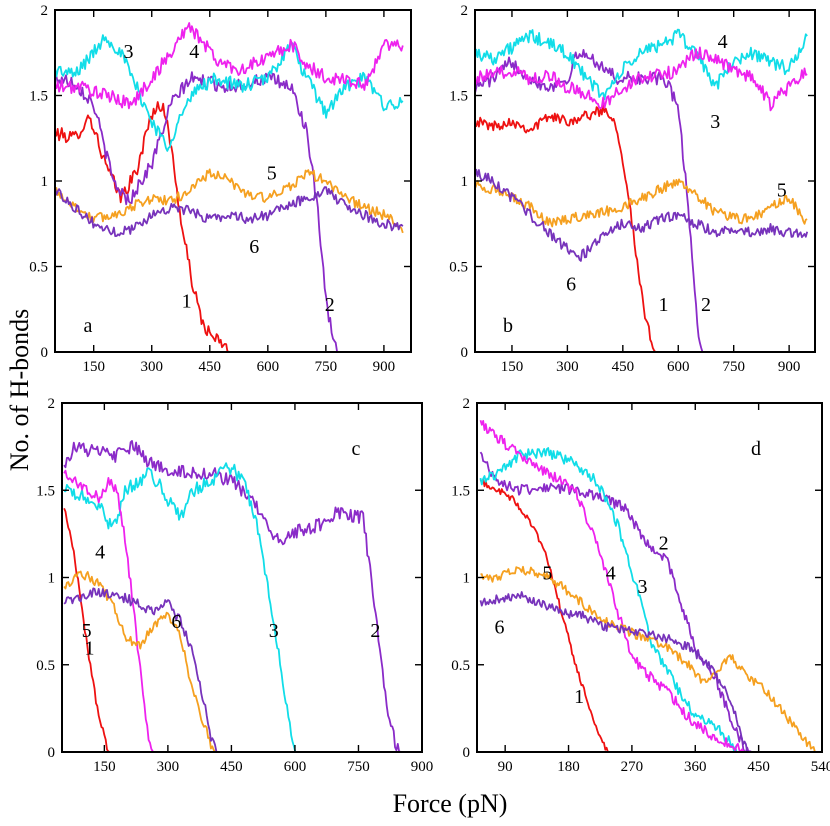 The width and height of the screenshot is (830, 826). Describe the element at coordinates (229, 66) in the screenshot. I see `series-a-4-line` at that location.